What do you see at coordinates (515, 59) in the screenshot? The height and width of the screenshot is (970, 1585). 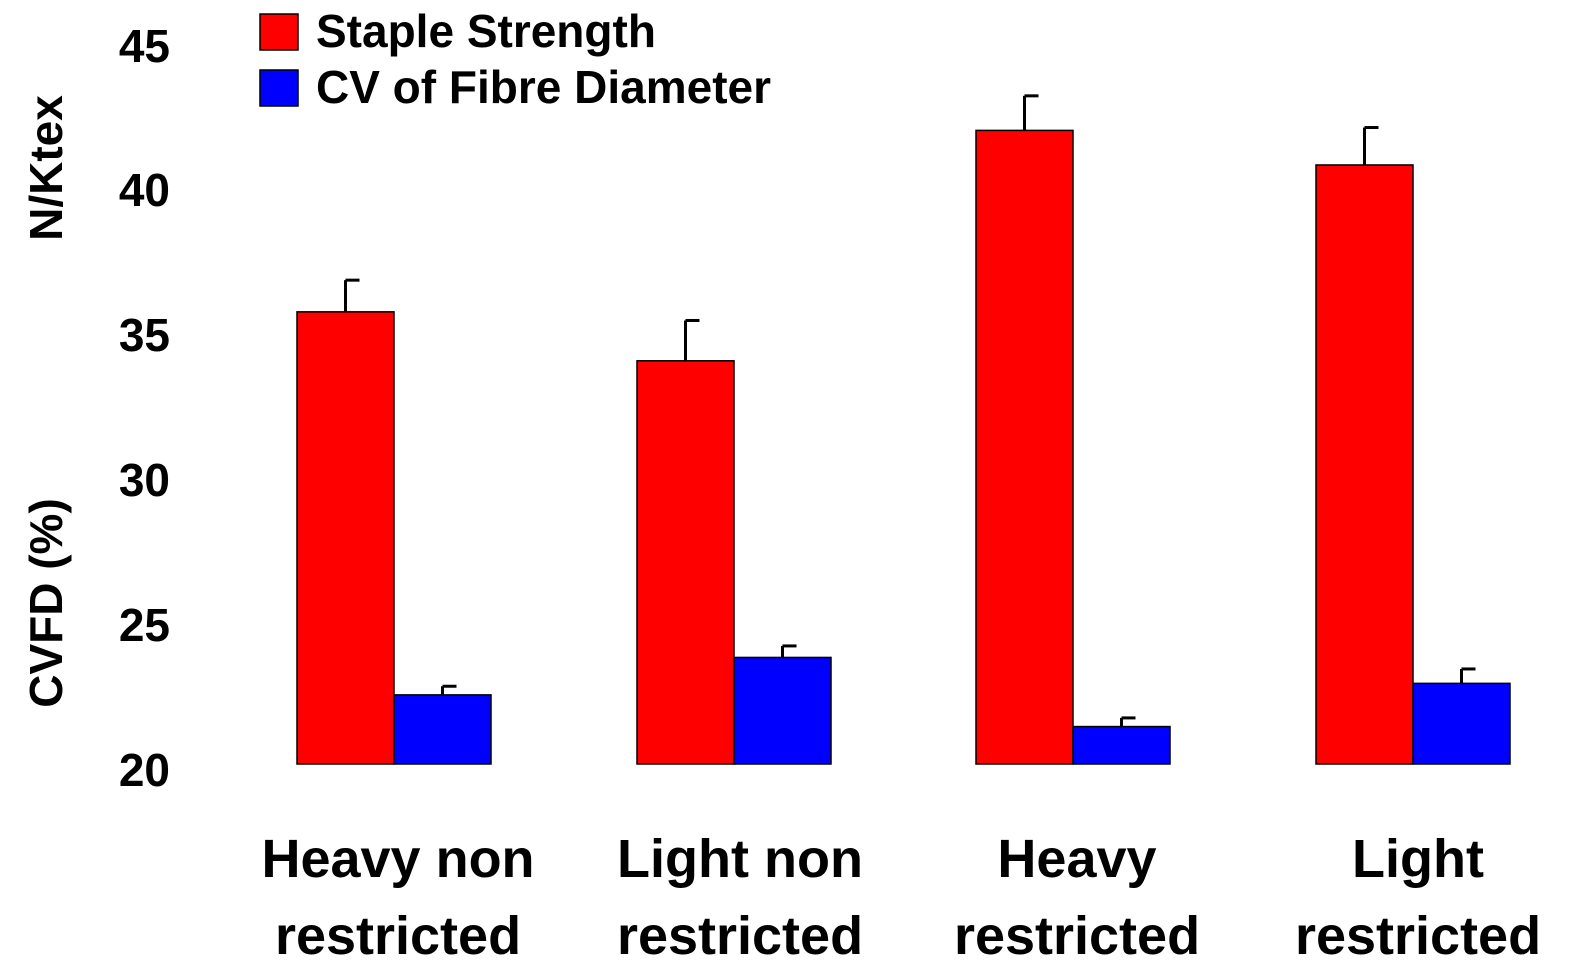 I see `legend: Staple Strength CV of Fibre Diameter` at bounding box center [515, 59].